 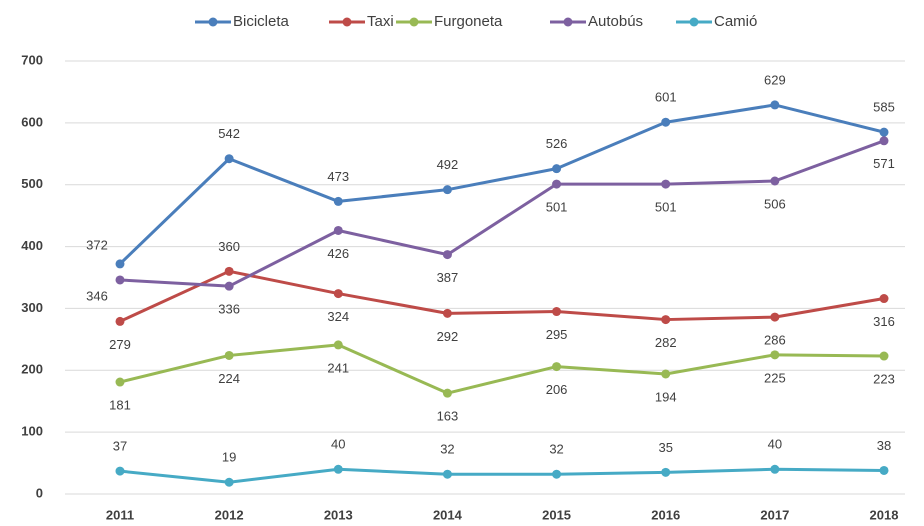 What do you see at coordinates (557, 334) in the screenshot?
I see `data-label: 295` at bounding box center [557, 334].